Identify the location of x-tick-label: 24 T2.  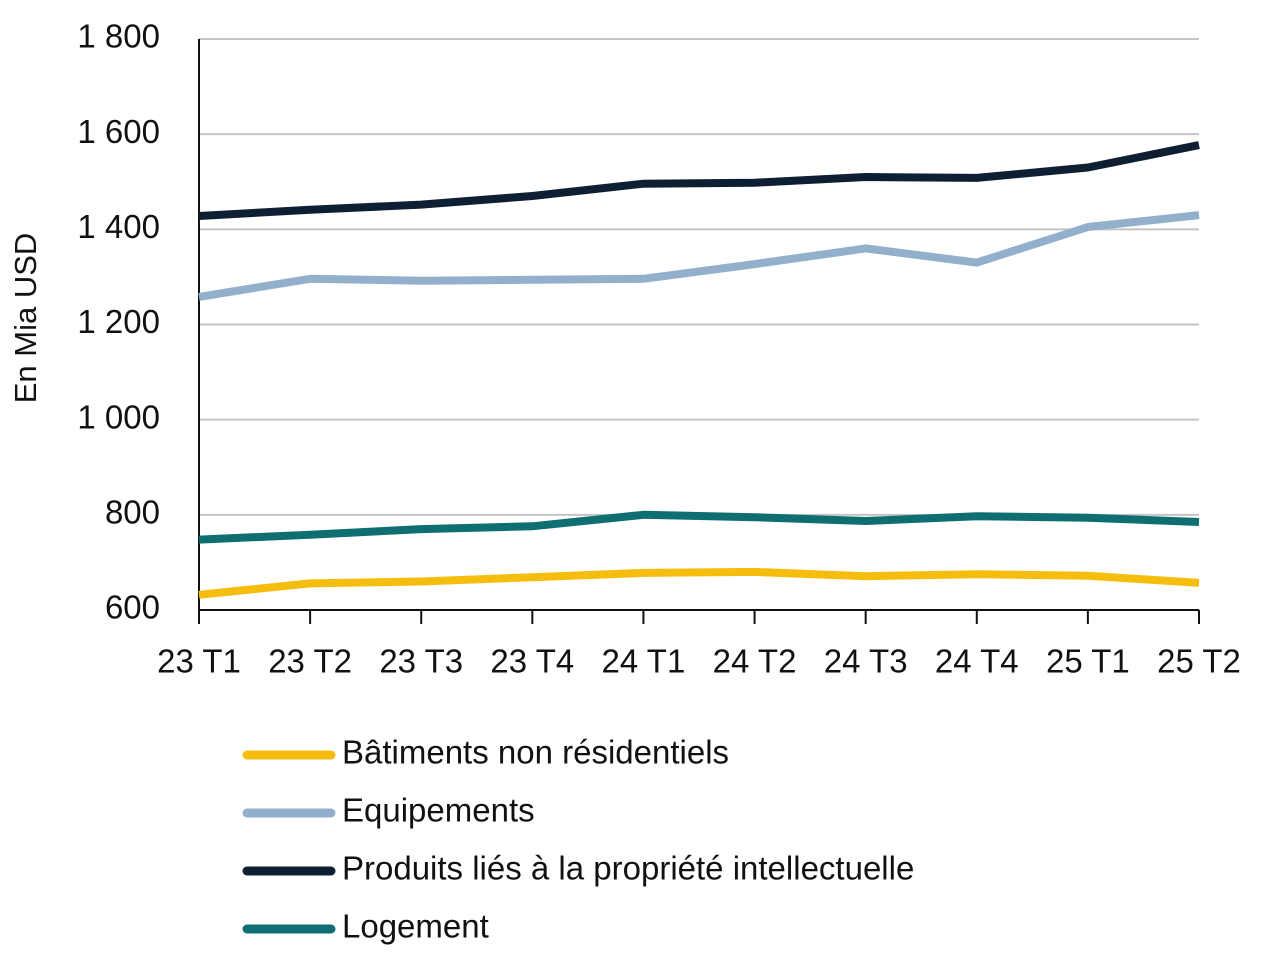
(755, 661).